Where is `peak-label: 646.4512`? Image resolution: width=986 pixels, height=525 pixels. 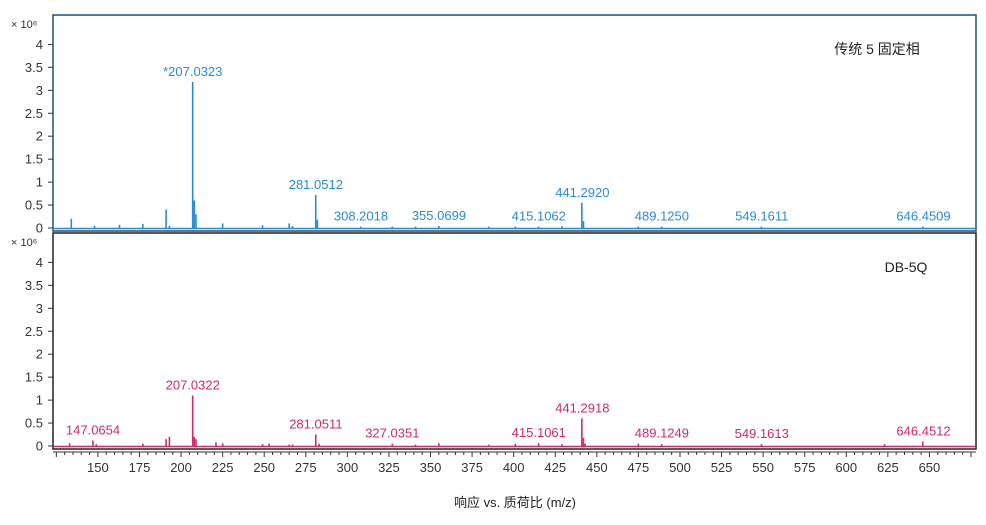
peak-label: 646.4512 is located at coordinates (923, 430).